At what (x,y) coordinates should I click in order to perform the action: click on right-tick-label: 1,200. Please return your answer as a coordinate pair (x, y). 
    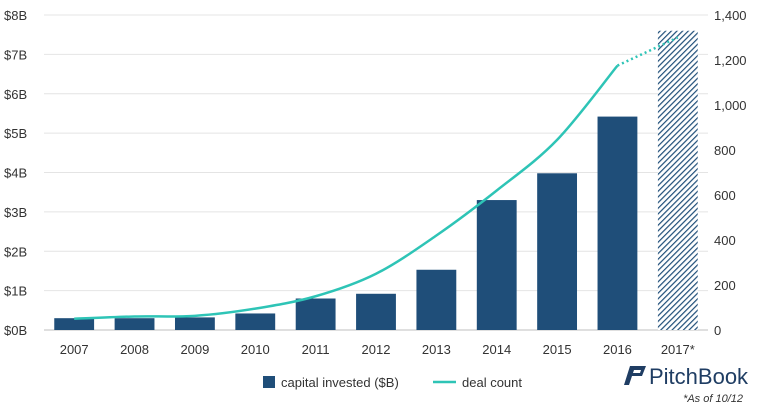
    Looking at the image, I should click on (730, 60).